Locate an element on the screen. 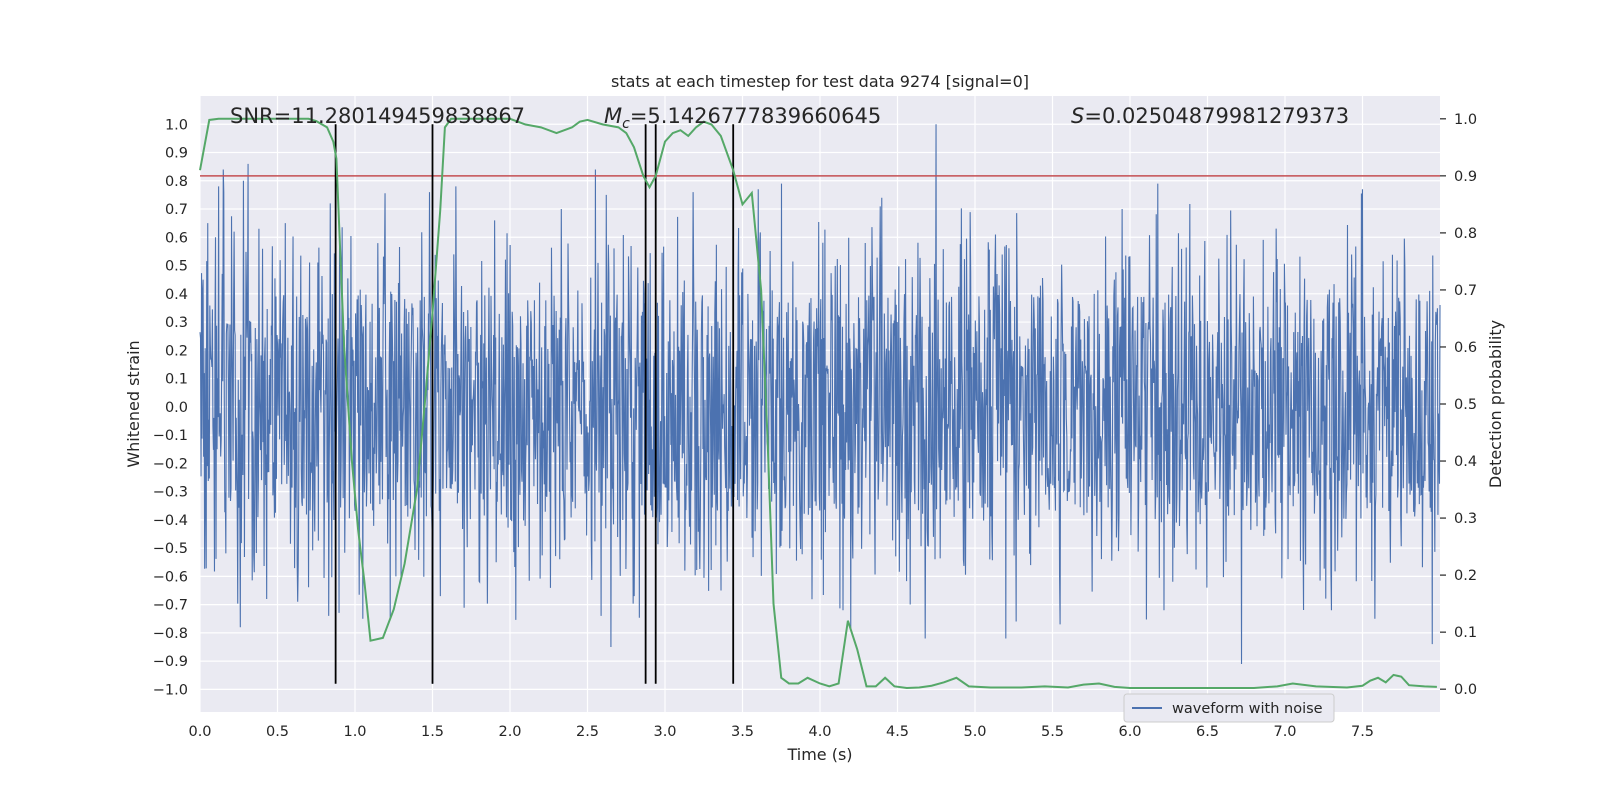  y-left-tick-label: 0.1 is located at coordinates (176, 380).